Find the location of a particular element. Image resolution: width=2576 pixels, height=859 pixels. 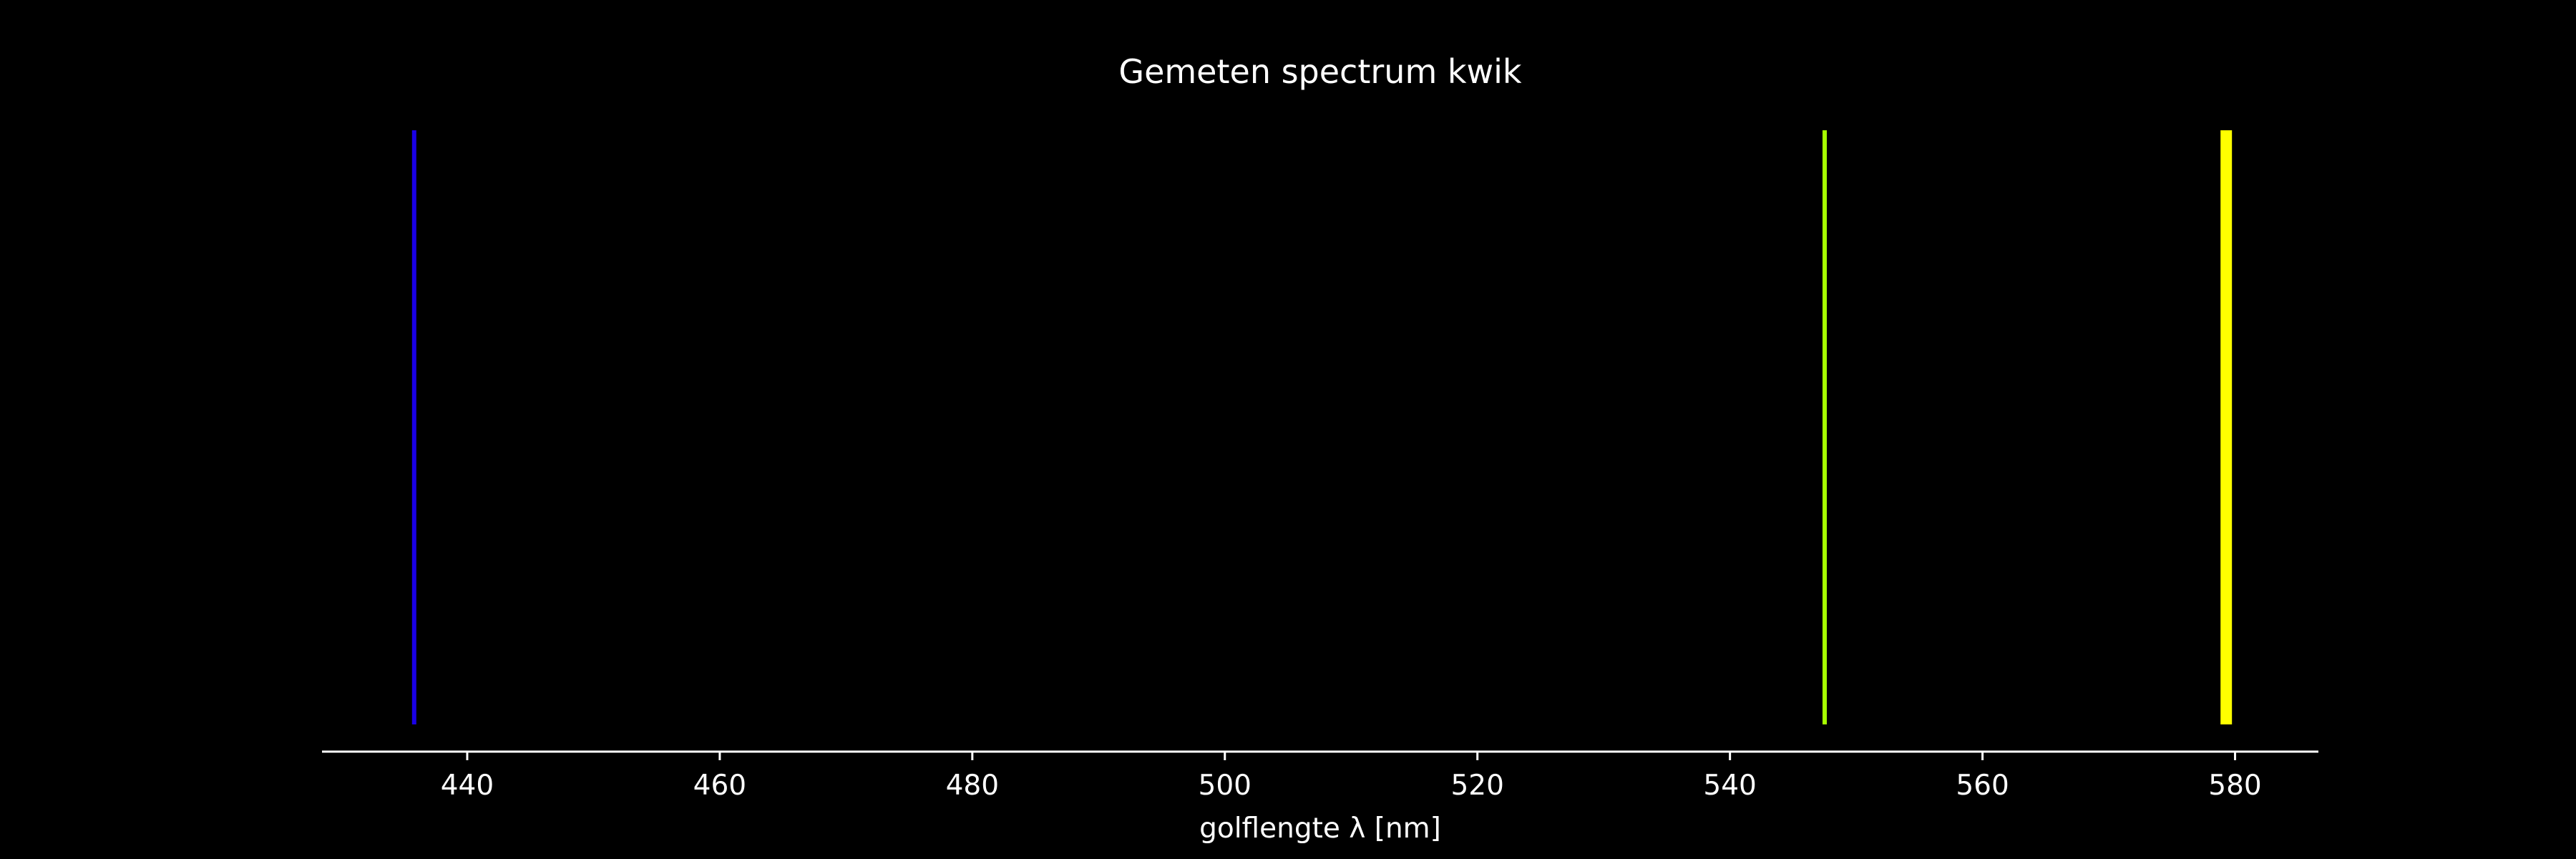

chart-title: Gemeten spectrum kwik is located at coordinates (1320, 71).